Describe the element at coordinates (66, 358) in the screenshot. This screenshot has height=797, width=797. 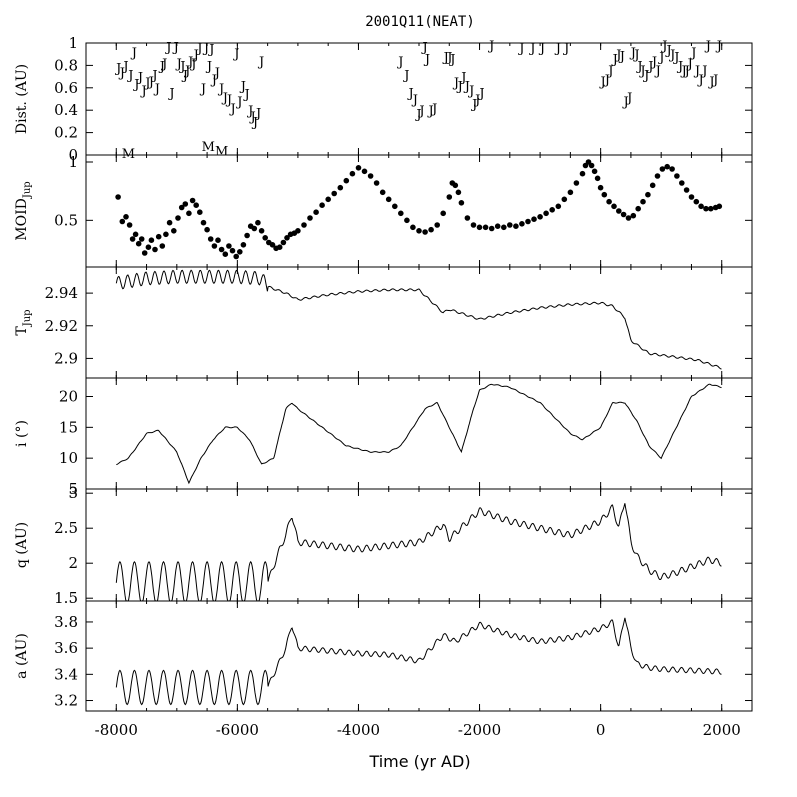
I see `y-tick-label: 2.9` at that location.